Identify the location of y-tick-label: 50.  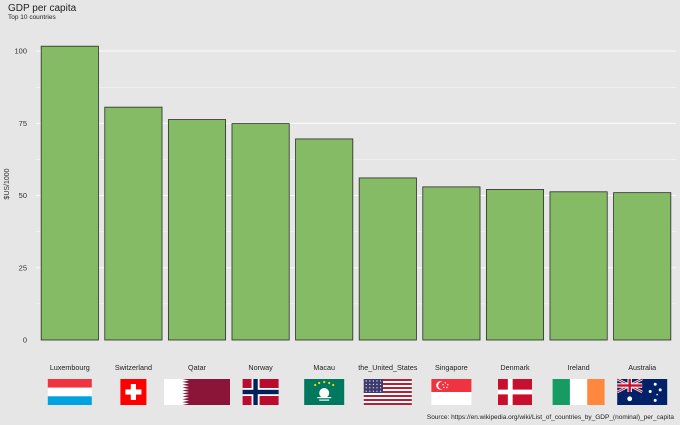
(23, 195).